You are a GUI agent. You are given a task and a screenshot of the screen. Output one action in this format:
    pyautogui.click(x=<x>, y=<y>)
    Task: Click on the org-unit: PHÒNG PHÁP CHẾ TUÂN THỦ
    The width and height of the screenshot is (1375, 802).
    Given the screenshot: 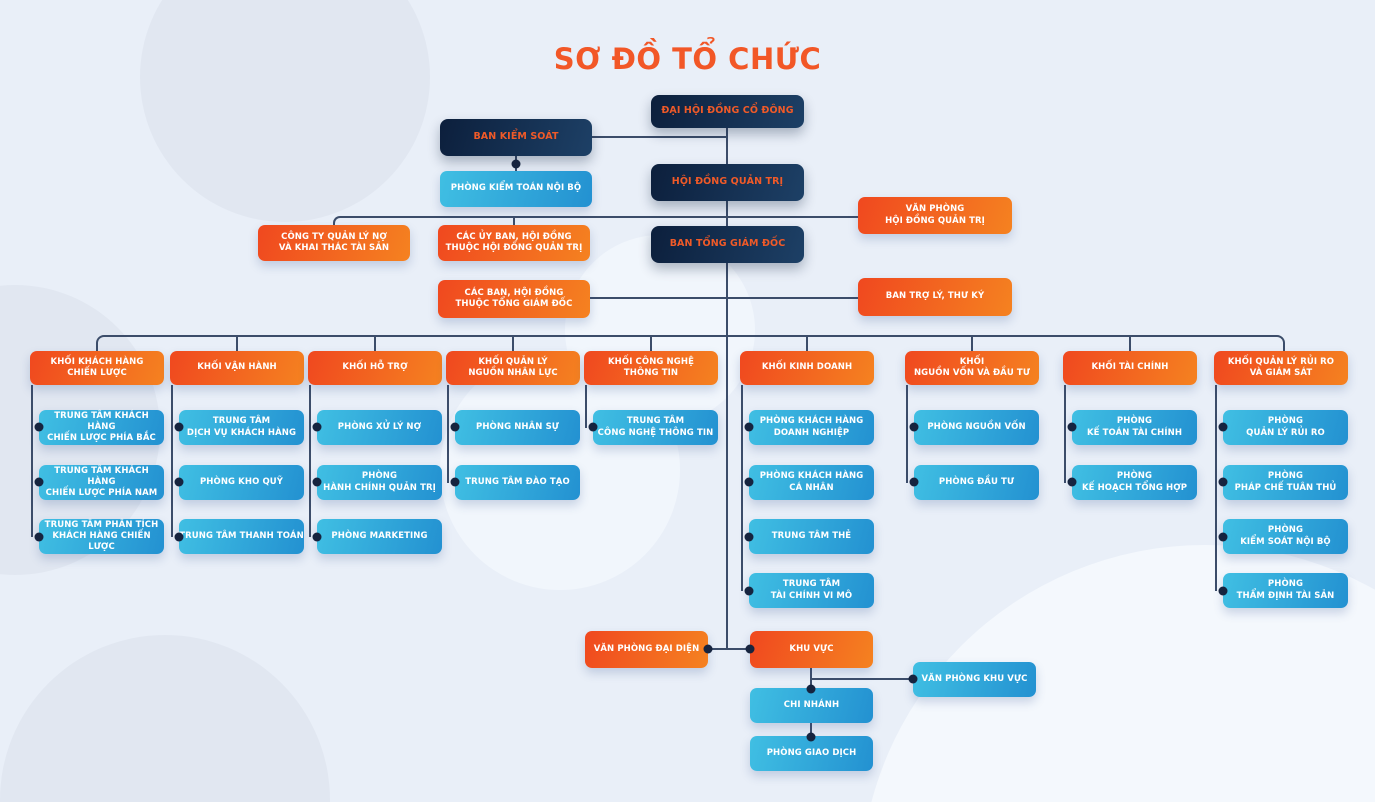 What is the action you would take?
    pyautogui.click(x=1285, y=482)
    